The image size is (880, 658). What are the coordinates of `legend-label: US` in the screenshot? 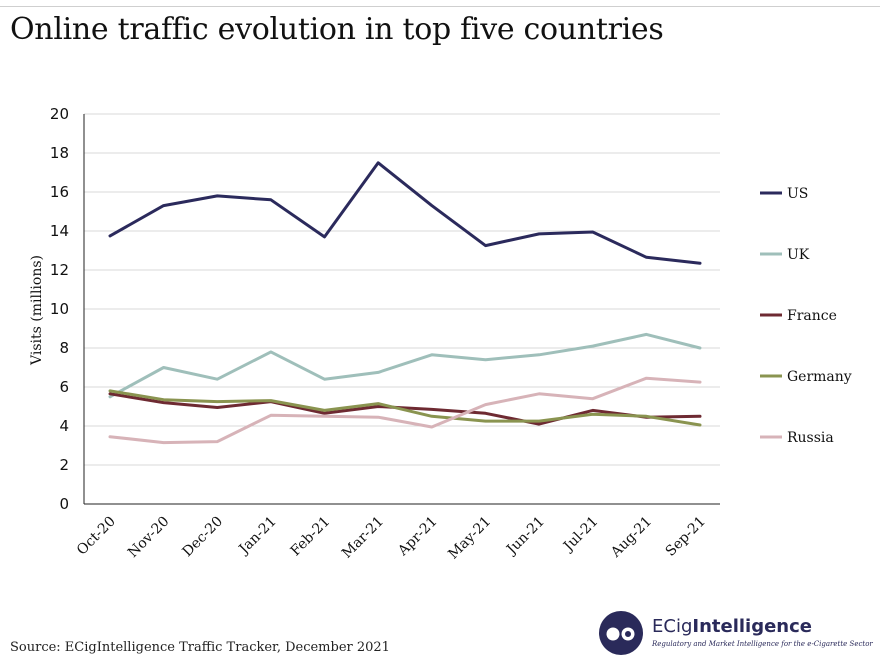 It's located at (797, 194).